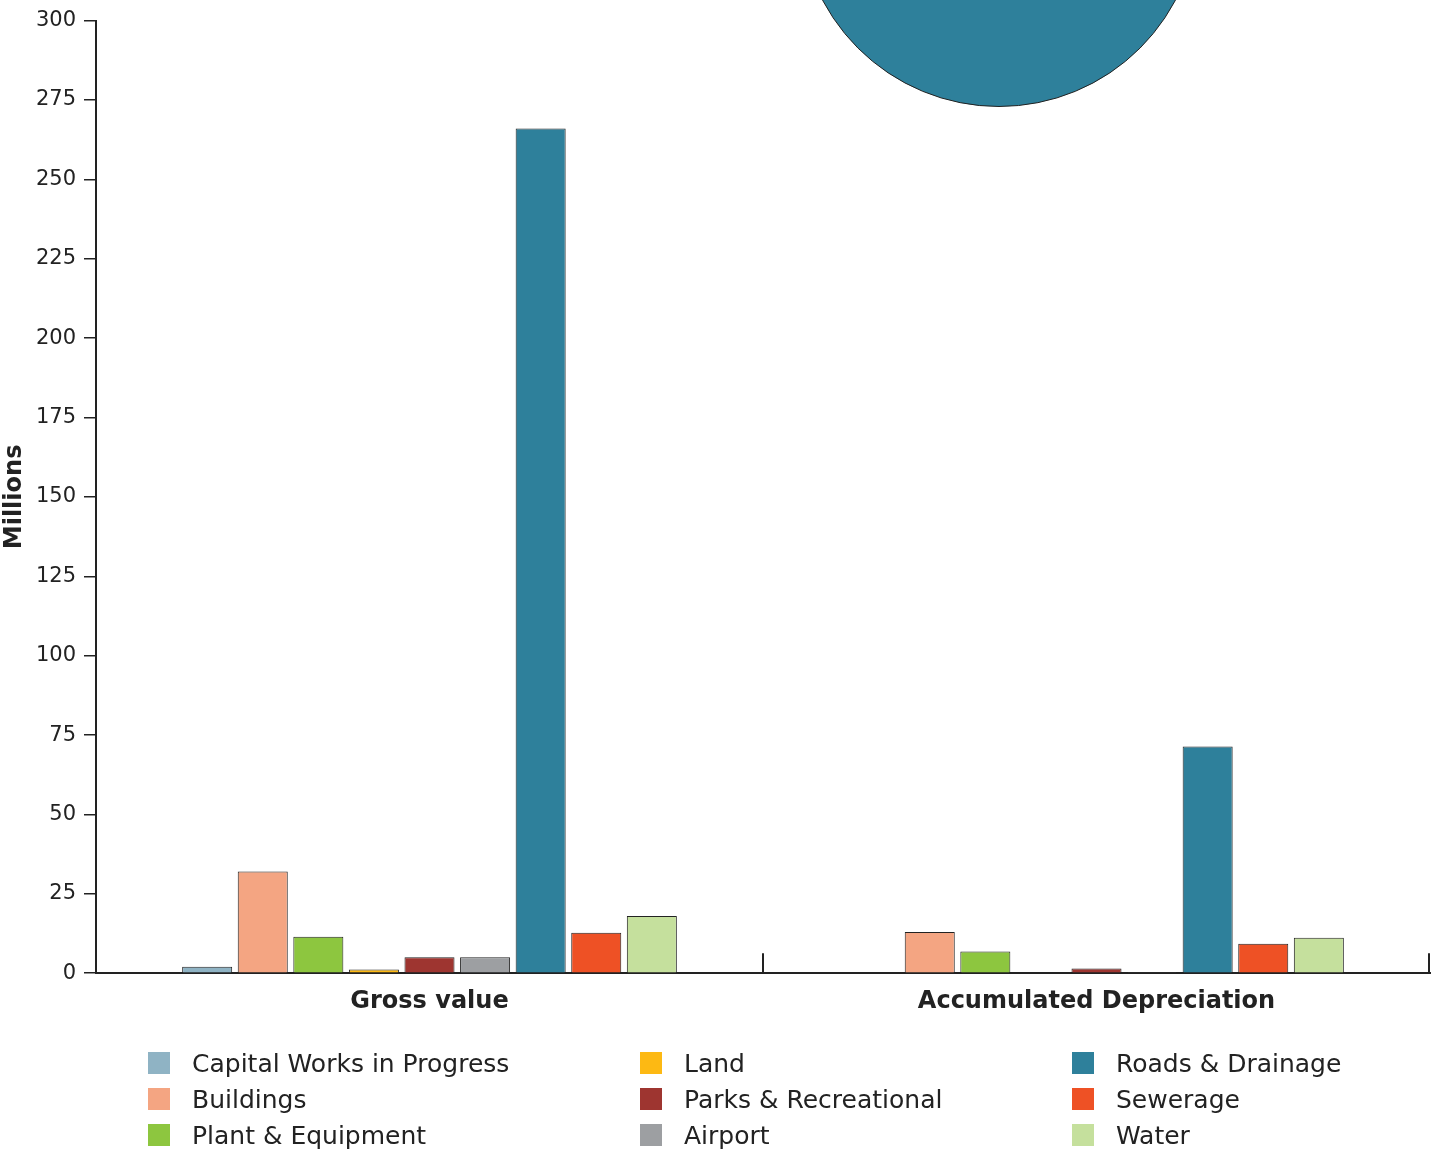 The width and height of the screenshot is (1433, 1153). I want to click on y-tick-label: 100, so click(55, 654).